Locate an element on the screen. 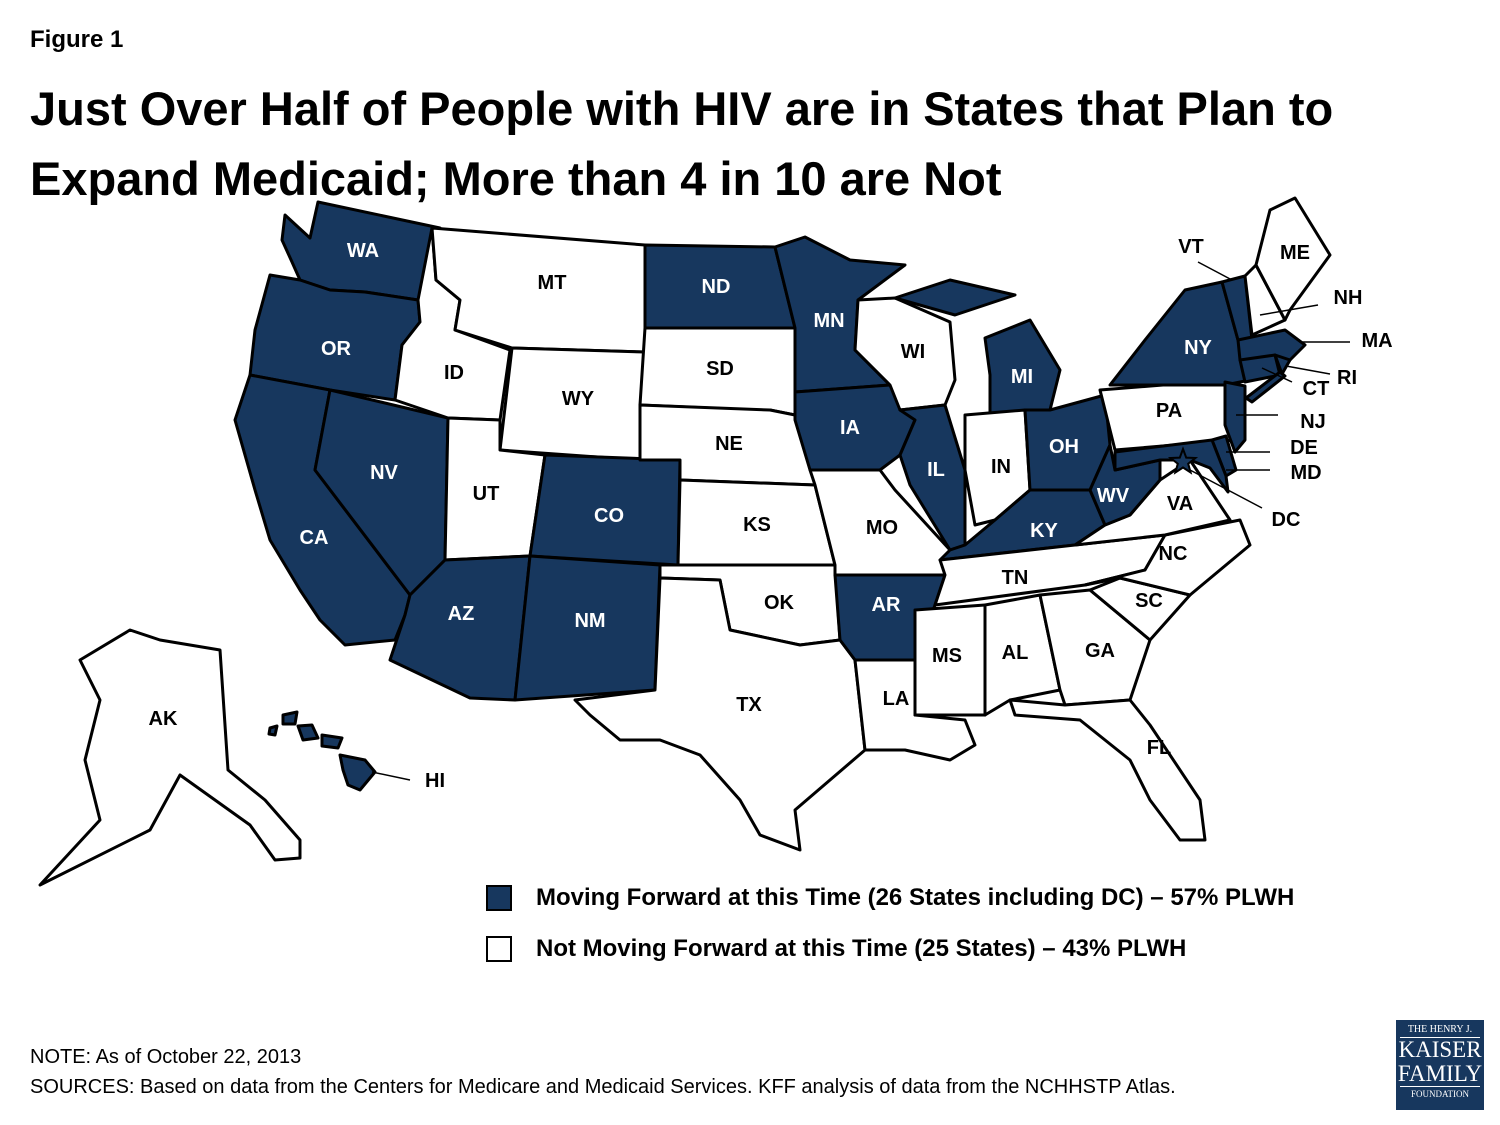 The image size is (1500, 1125). state-label-pa: PA is located at coordinates (1169, 411).